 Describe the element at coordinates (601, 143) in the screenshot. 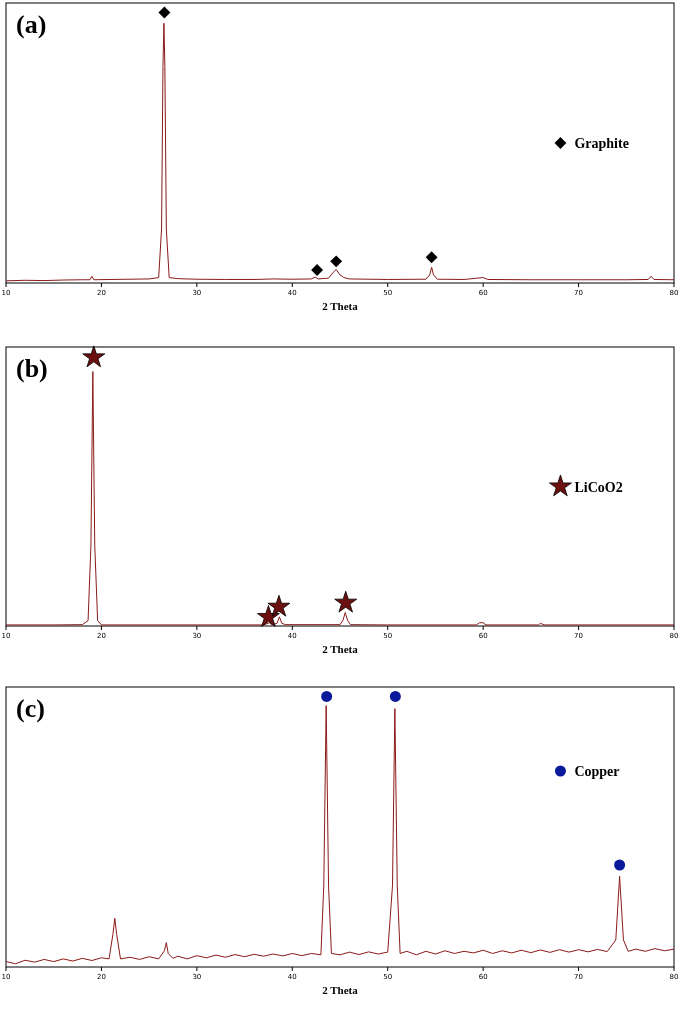

I see `legend-label: Graphite` at that location.